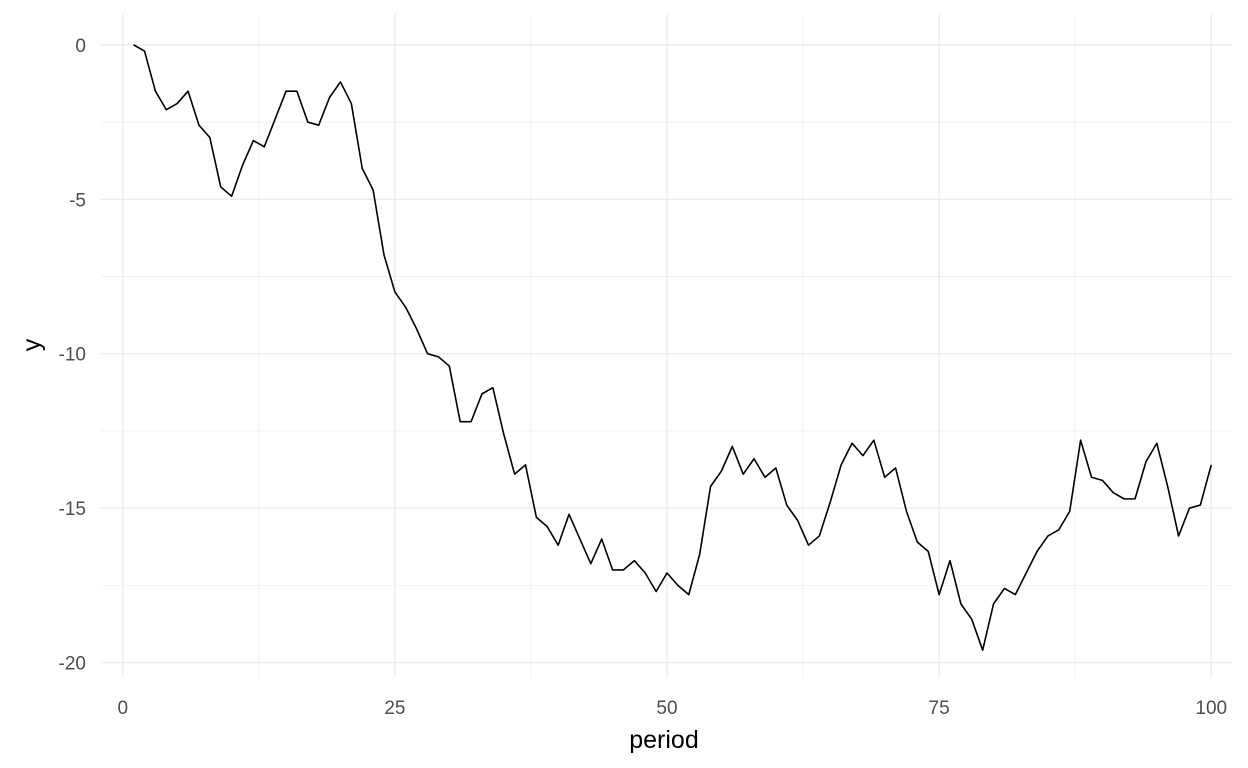 This screenshot has height=768, width=1248. I want to click on y-axis-title: y, so click(32, 344).